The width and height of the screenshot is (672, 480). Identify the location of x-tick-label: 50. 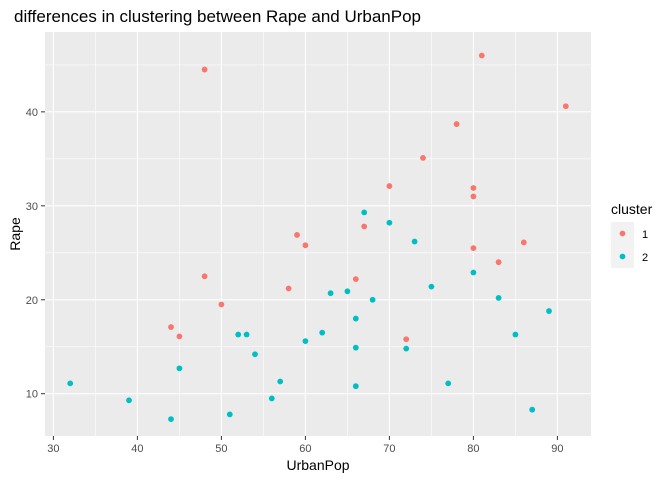
(221, 449).